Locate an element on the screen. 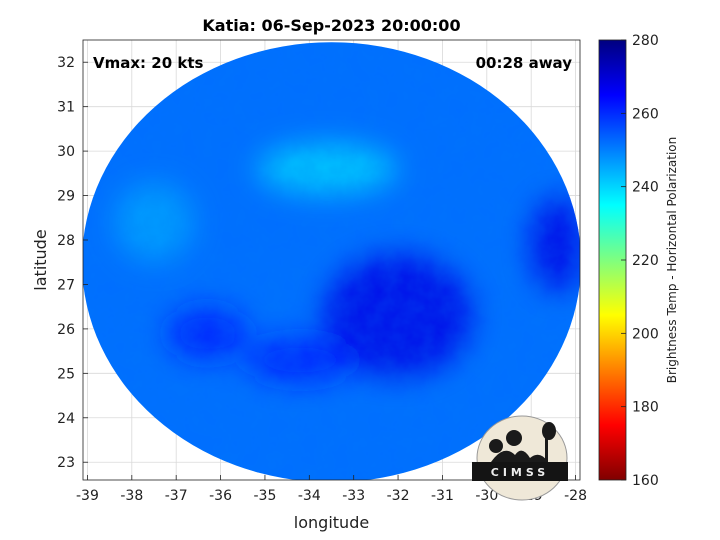 The image size is (720, 540). y-tick-label: 27 is located at coordinates (66, 285).